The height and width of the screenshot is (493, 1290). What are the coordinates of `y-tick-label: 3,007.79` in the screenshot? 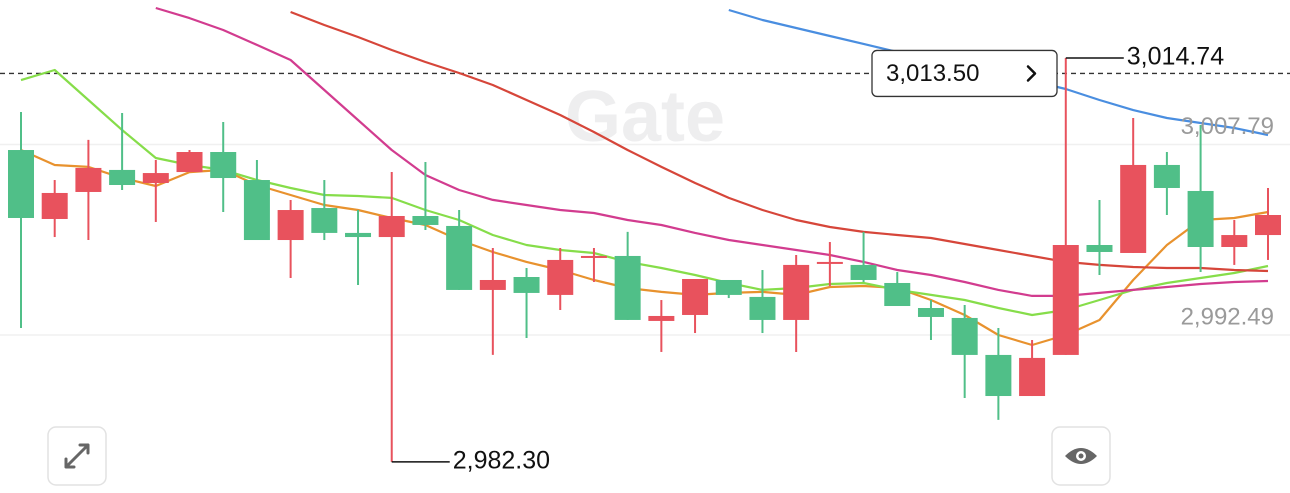 It's located at (1227, 126).